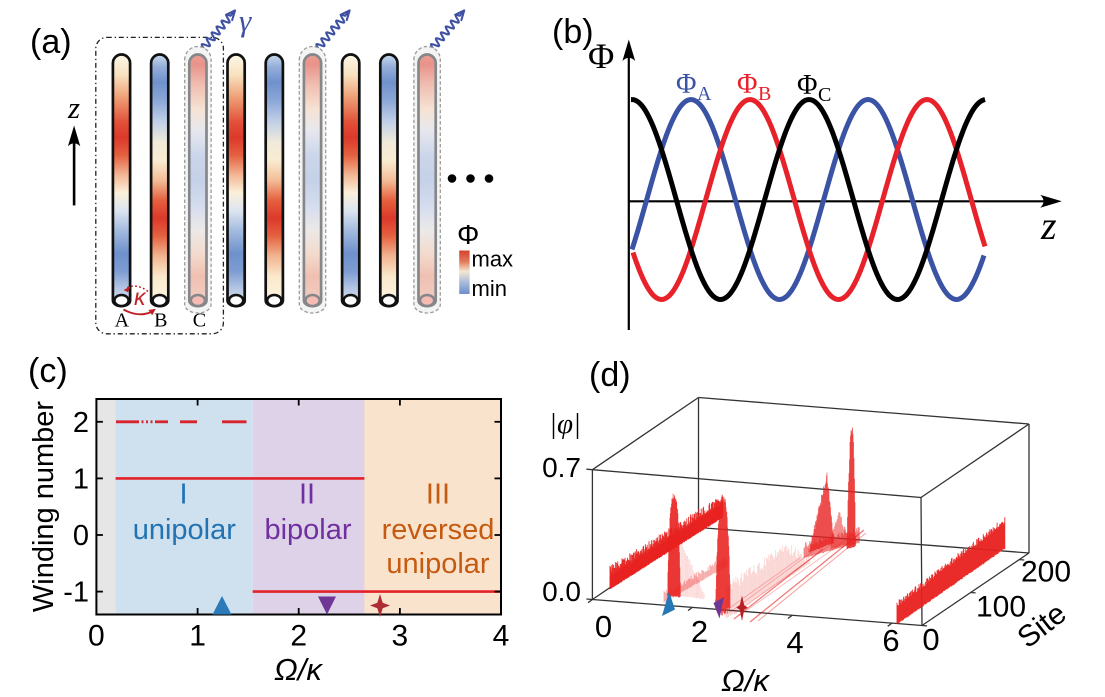 The height and width of the screenshot is (697, 1105). What do you see at coordinates (610, 375) in the screenshot?
I see `svg-text: (d)` at bounding box center [610, 375].